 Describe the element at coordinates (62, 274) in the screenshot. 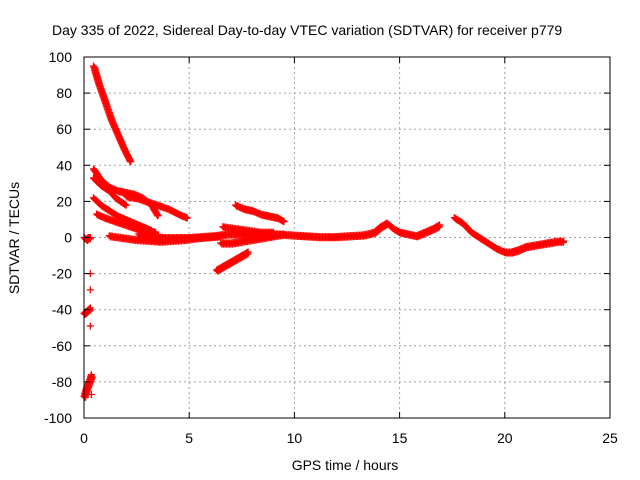

I see `y-tick-label: -20` at that location.